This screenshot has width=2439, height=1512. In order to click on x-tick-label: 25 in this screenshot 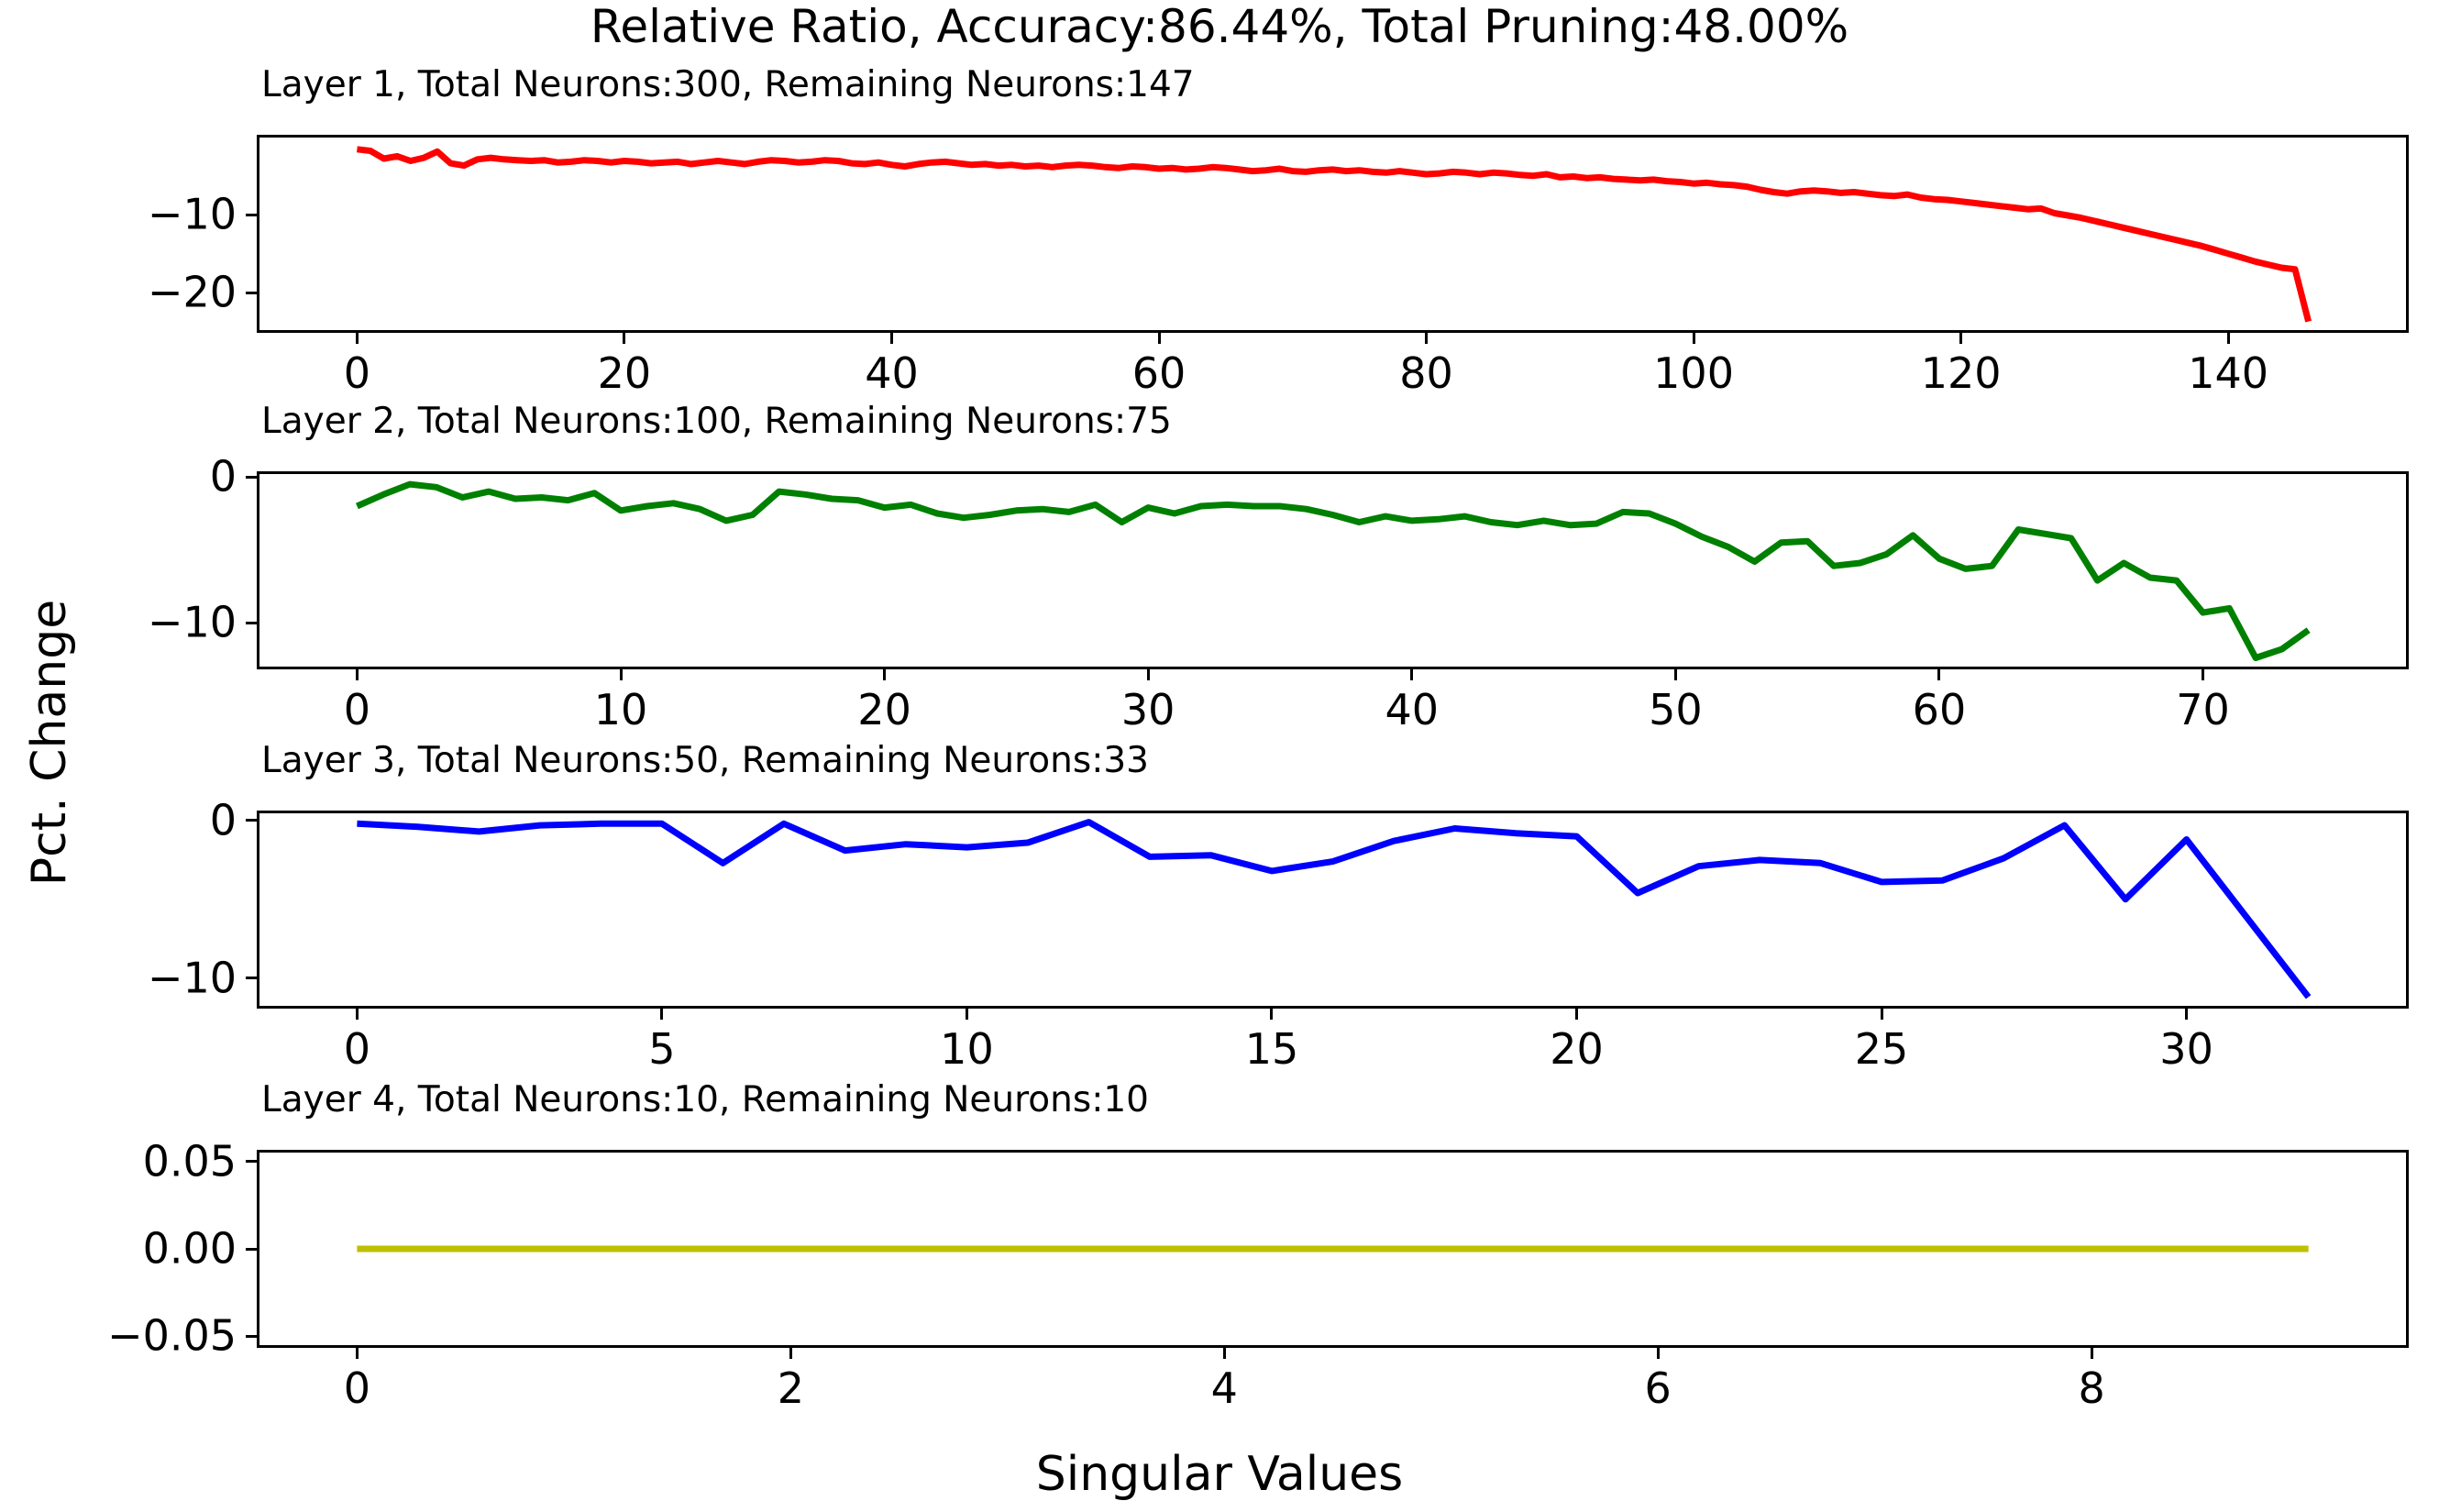, I will do `click(1882, 1049)`.